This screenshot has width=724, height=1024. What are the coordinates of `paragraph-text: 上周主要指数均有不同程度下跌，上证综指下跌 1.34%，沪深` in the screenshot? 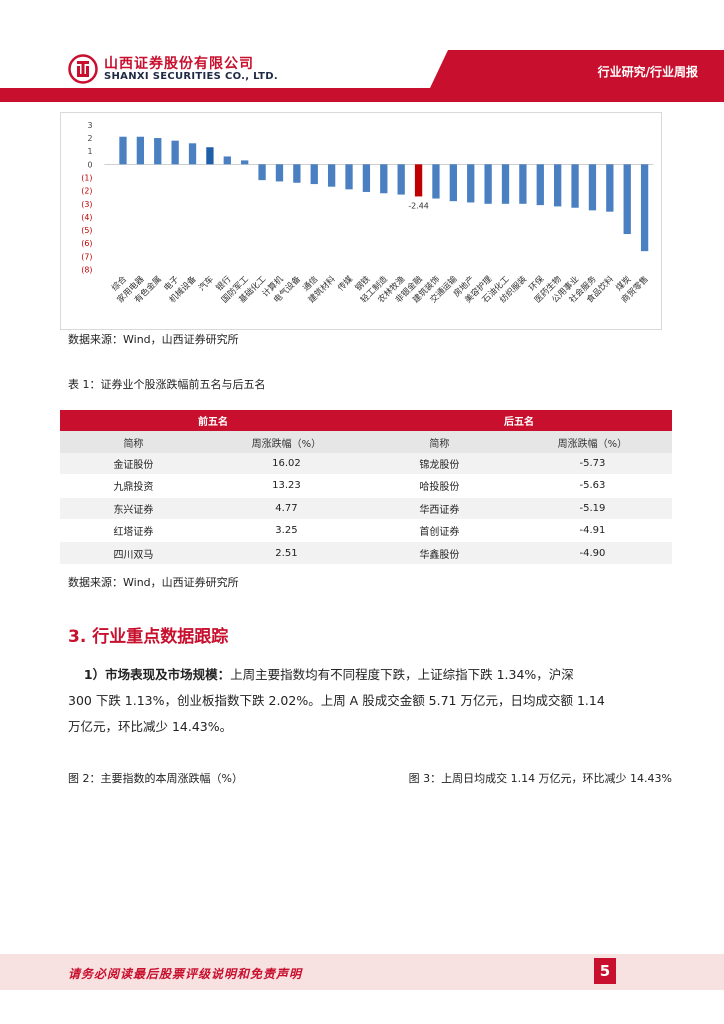 It's located at (402, 674).